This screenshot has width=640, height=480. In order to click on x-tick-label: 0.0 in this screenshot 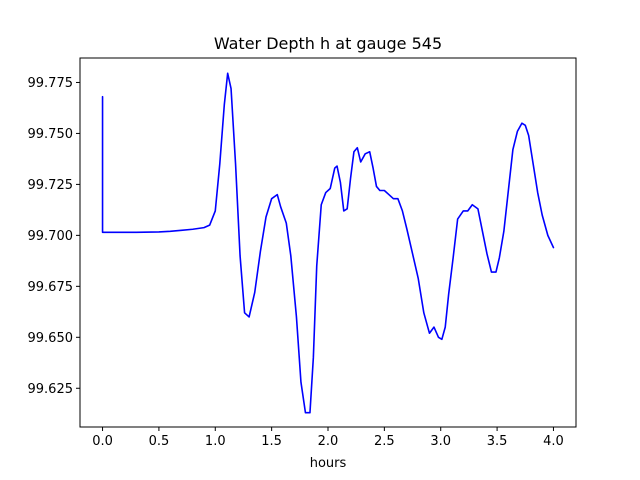, I will do `click(102, 441)`.